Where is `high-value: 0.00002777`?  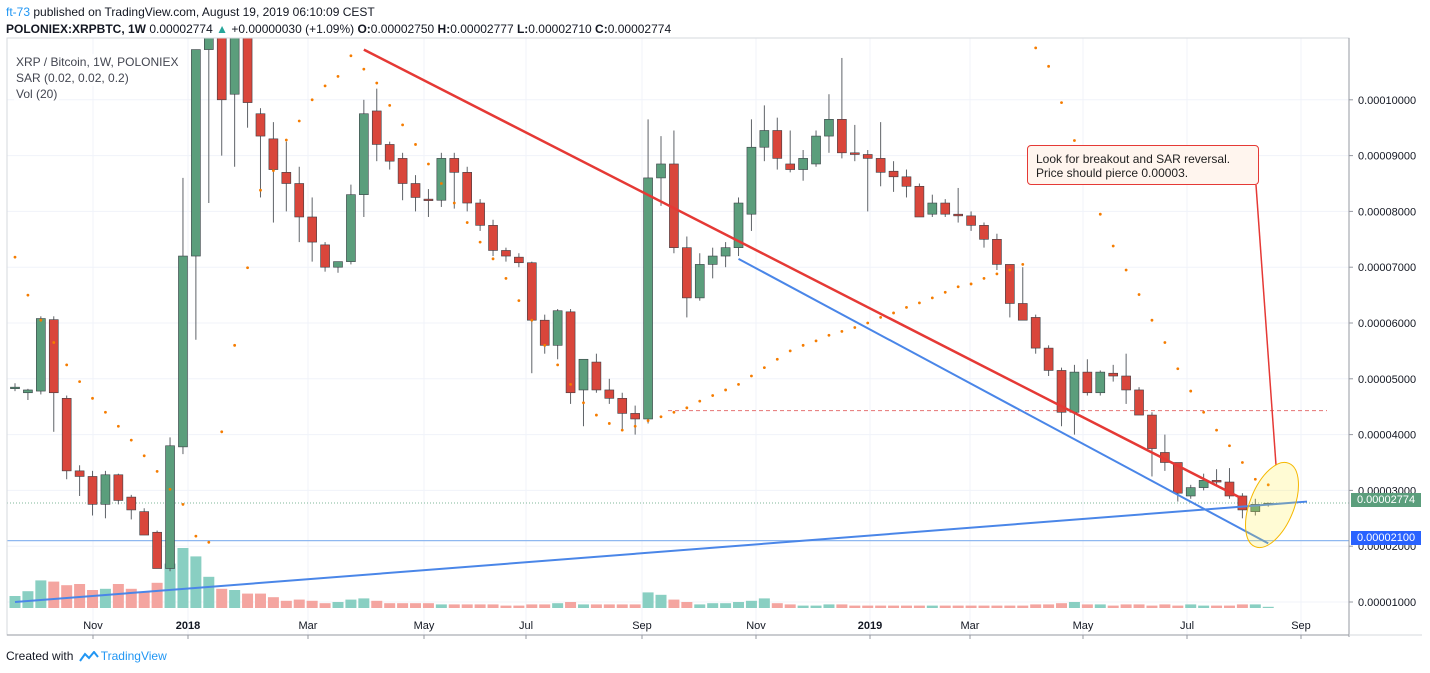
high-value: 0.00002777 is located at coordinates (482, 29).